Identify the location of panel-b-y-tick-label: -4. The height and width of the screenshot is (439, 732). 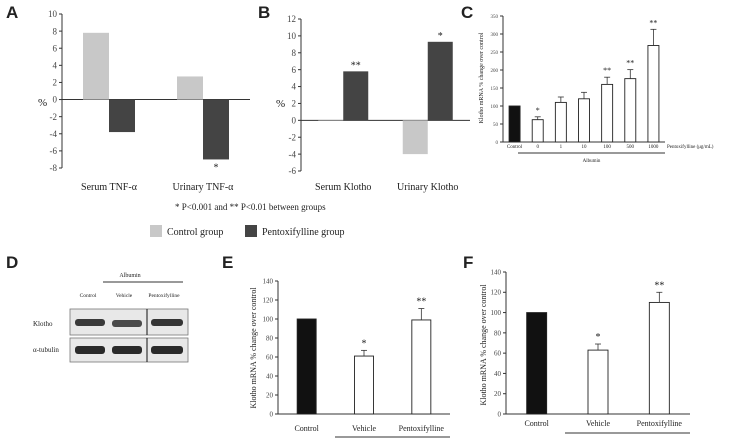
(293, 154).